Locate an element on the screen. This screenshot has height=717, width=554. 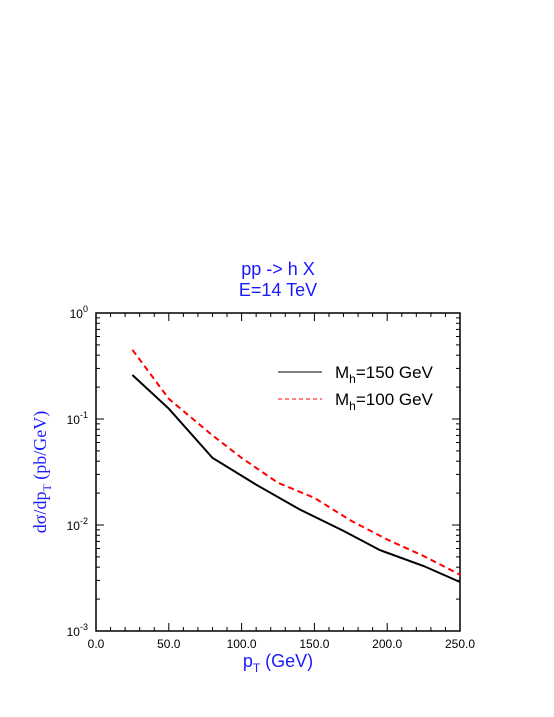
legend-label-1: Mh=150 GeV is located at coordinates (384, 374).